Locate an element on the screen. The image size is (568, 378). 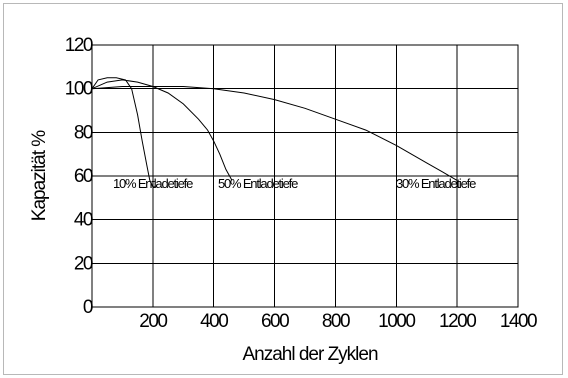
annotation-50-percent: 50% Entladetiefe is located at coordinates (258, 183).